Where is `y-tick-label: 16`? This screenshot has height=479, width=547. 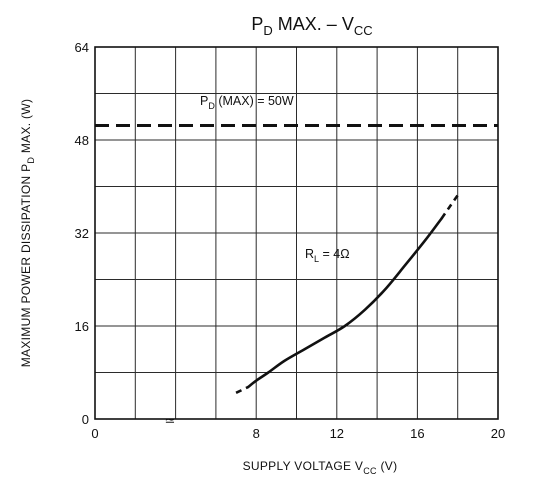
y-tick-label: 16 is located at coordinates (82, 326).